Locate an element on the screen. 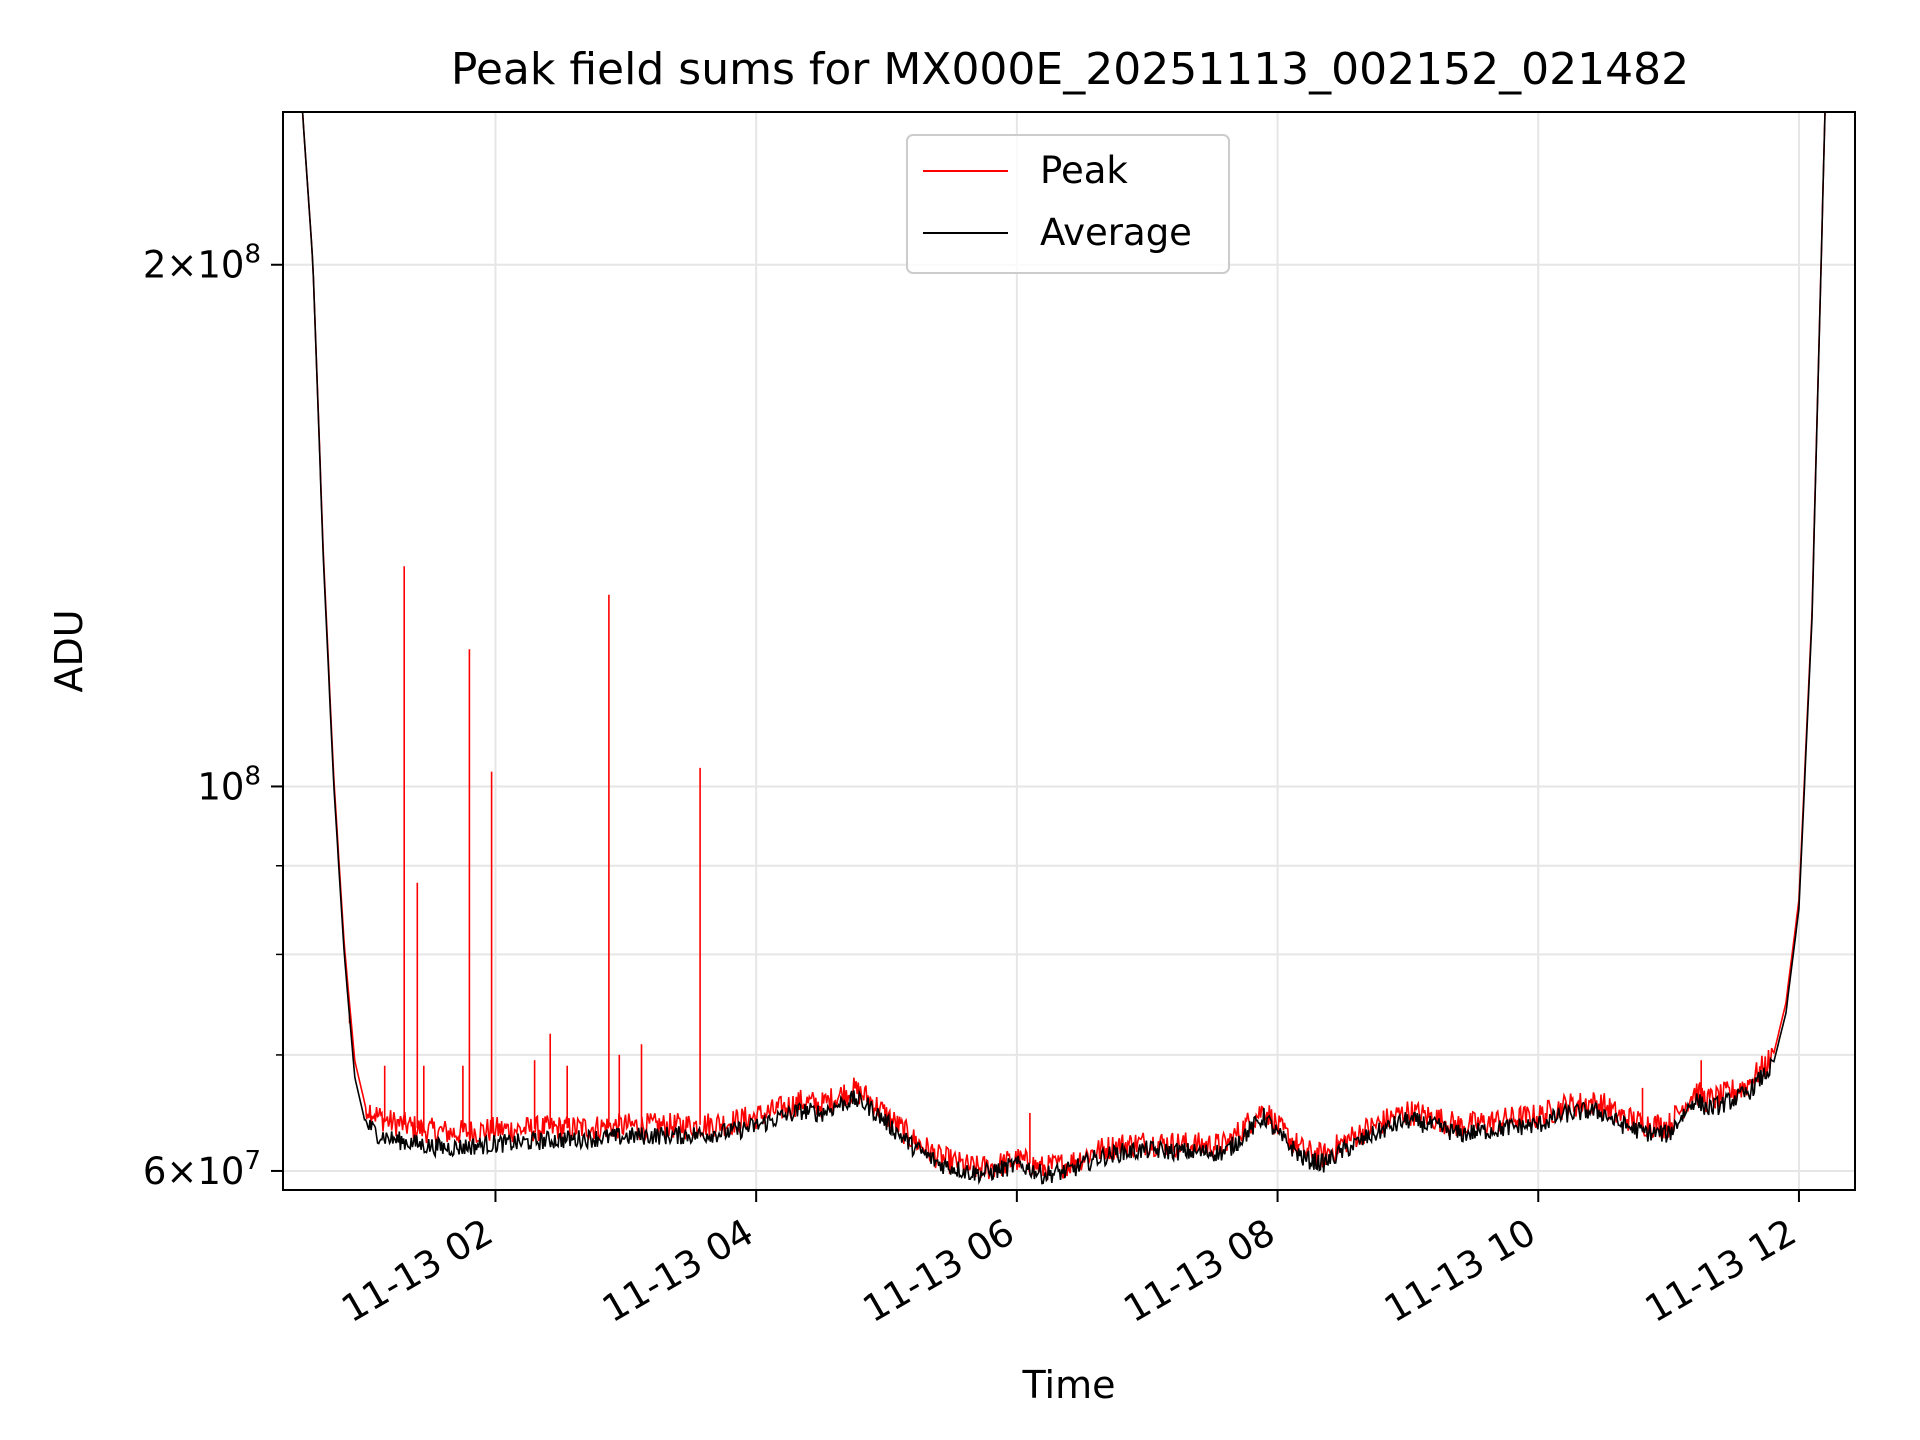  legend-average-label: Average is located at coordinates (1116, 232).